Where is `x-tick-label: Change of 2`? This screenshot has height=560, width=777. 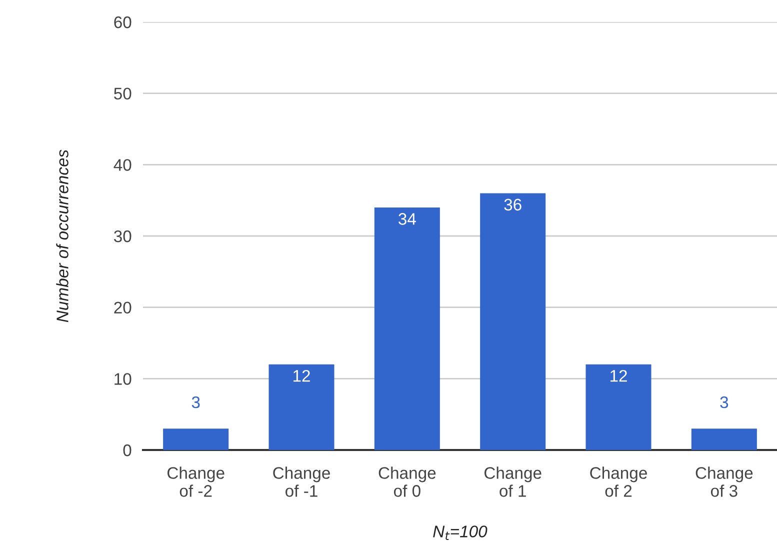 x-tick-label: Change of 2 is located at coordinates (618, 481).